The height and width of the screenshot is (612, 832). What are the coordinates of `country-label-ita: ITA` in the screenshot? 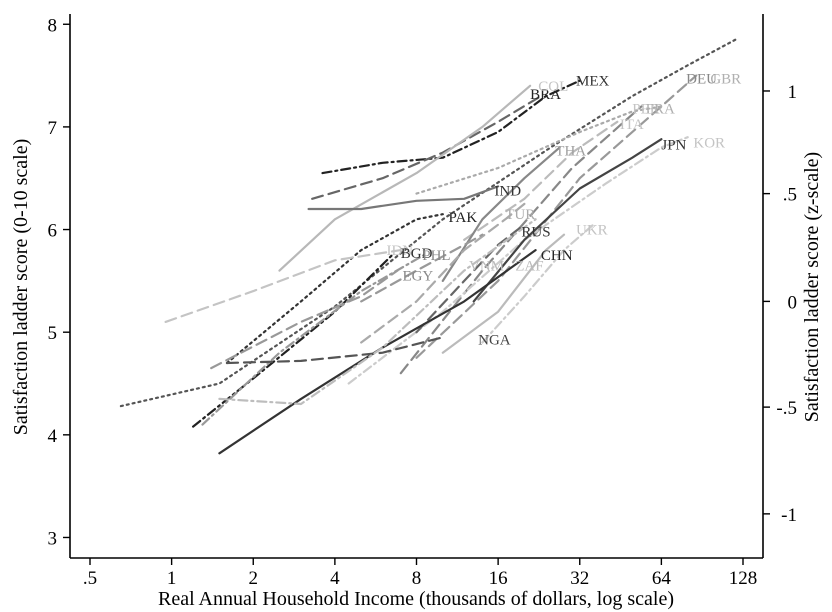 It's located at (632, 125).